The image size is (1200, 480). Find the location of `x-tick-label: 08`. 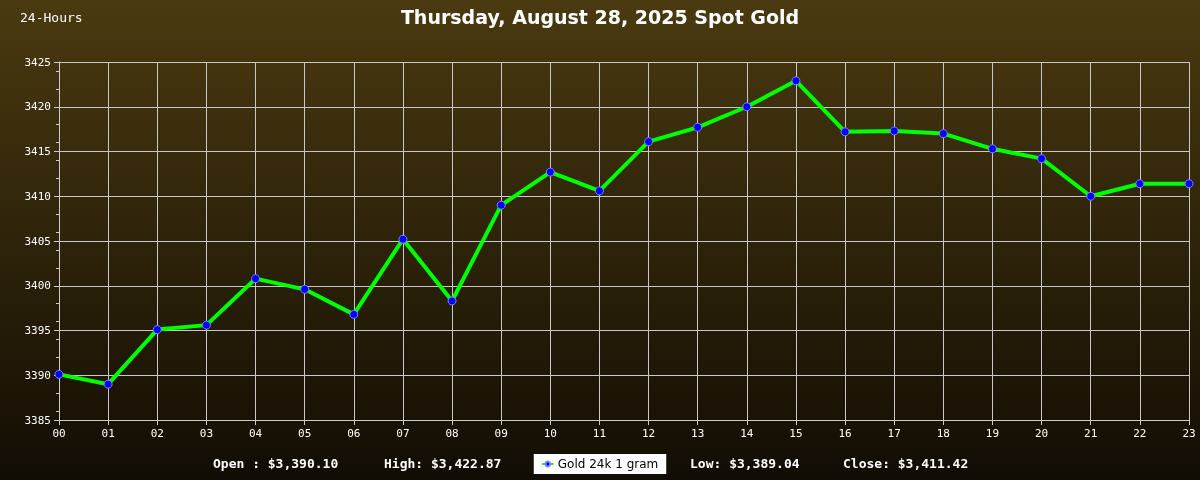

x-tick-label: 08 is located at coordinates (452, 433).